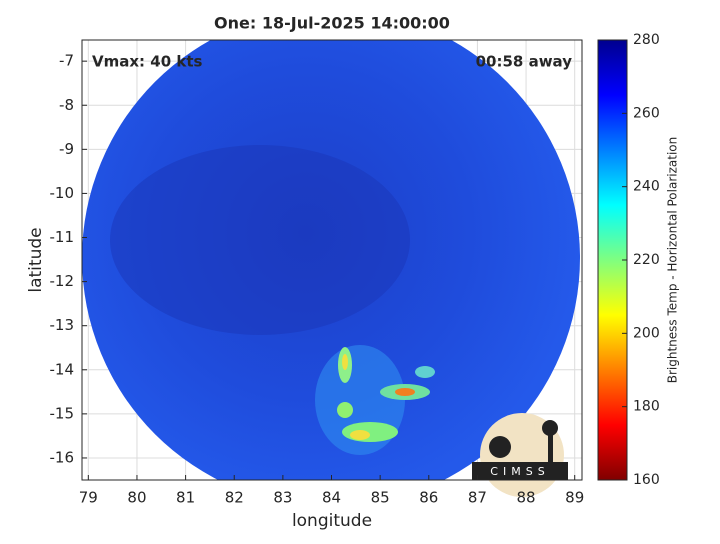  I want to click on y-tick-label: -14, so click(62, 369).